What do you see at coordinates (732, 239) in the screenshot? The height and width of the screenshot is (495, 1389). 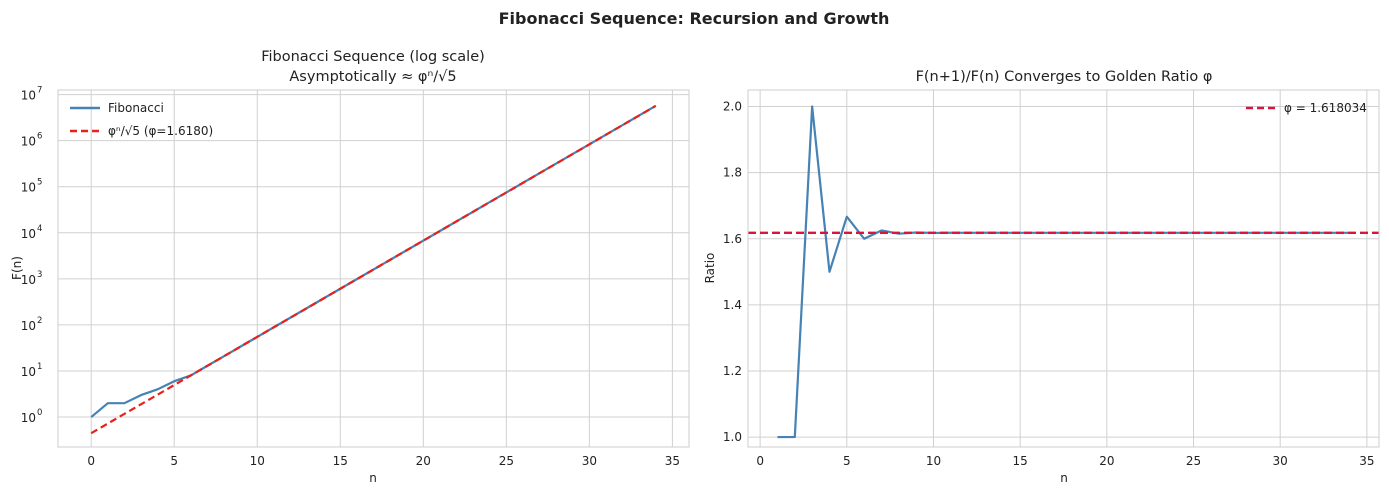 I see `right-ytick-label: 1.6` at bounding box center [732, 239].